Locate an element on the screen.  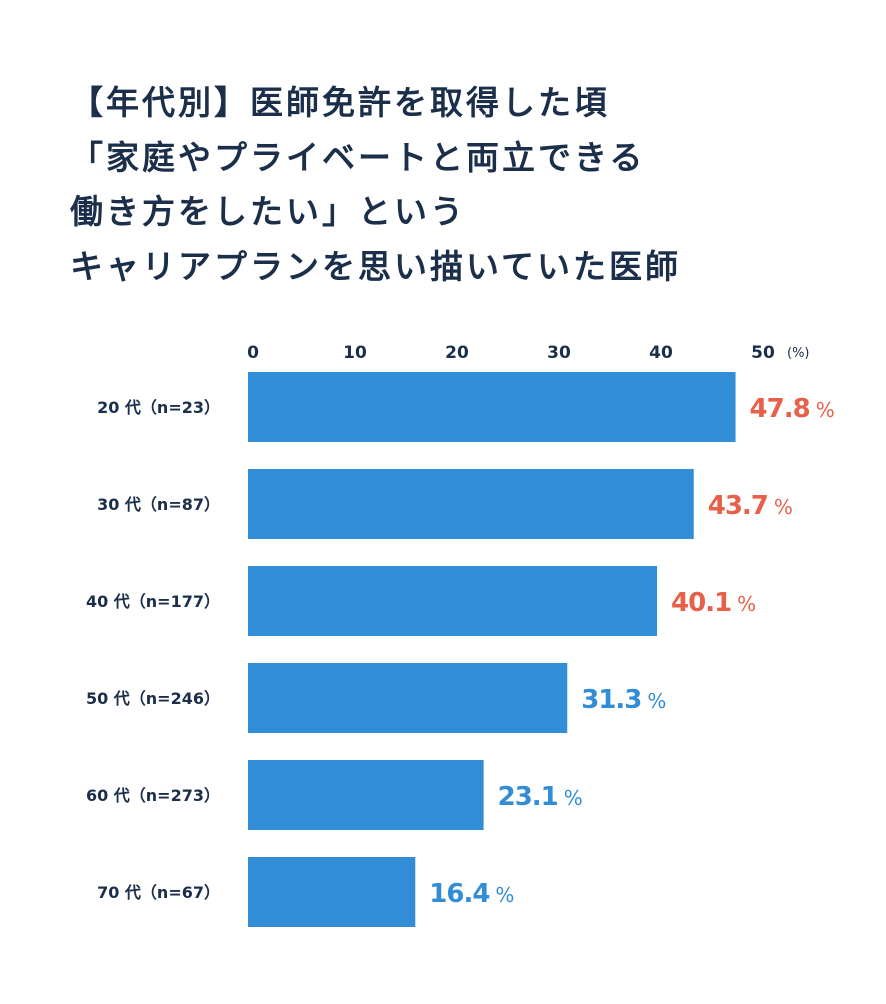
title-line: 働き方をしたい」という is located at coordinates (268, 211).